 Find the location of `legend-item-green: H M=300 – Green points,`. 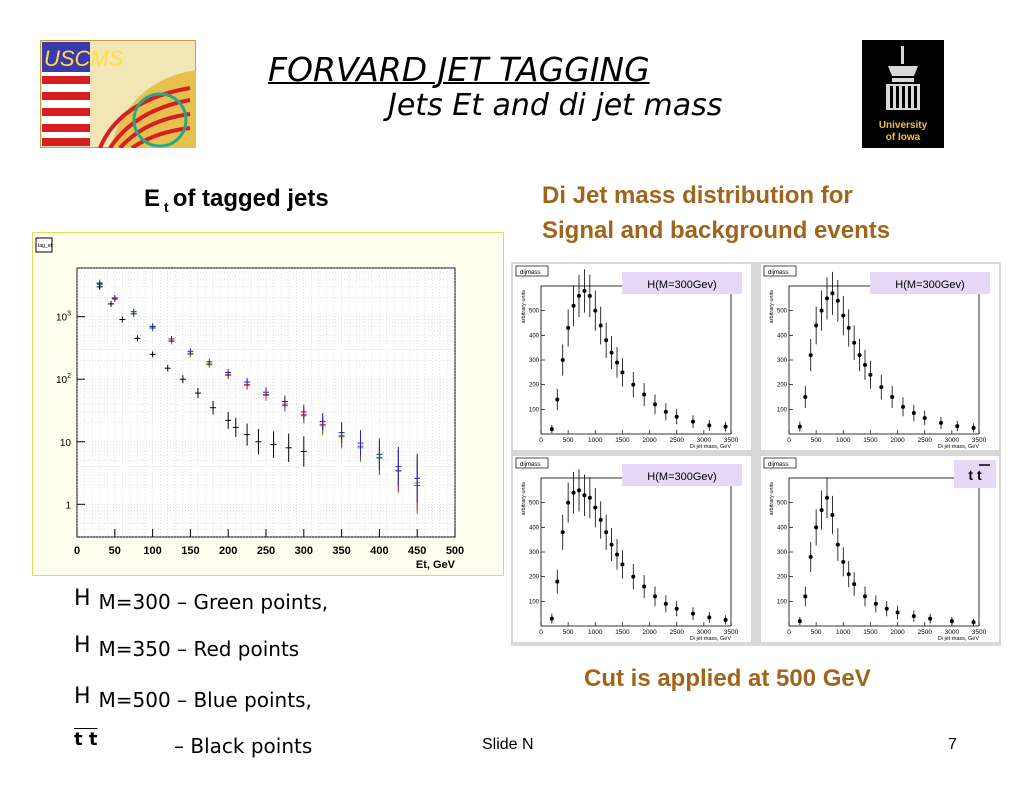

legend-item-green: H M=300 – Green points, is located at coordinates (201, 600).